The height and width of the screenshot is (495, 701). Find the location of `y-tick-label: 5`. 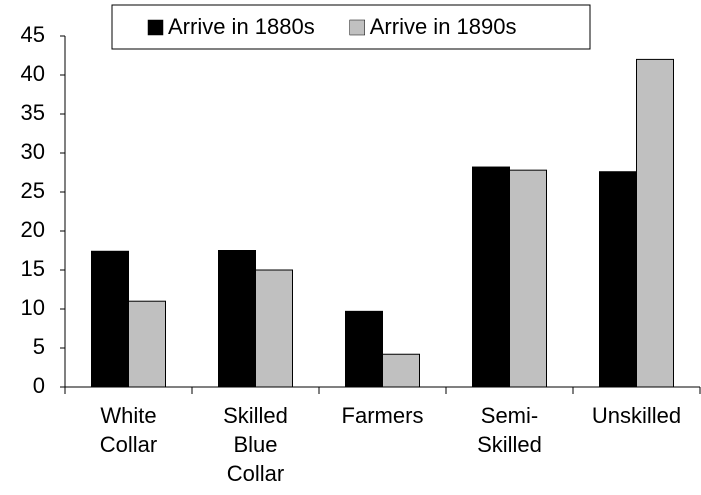

y-tick-label: 5 is located at coordinates (39, 346).